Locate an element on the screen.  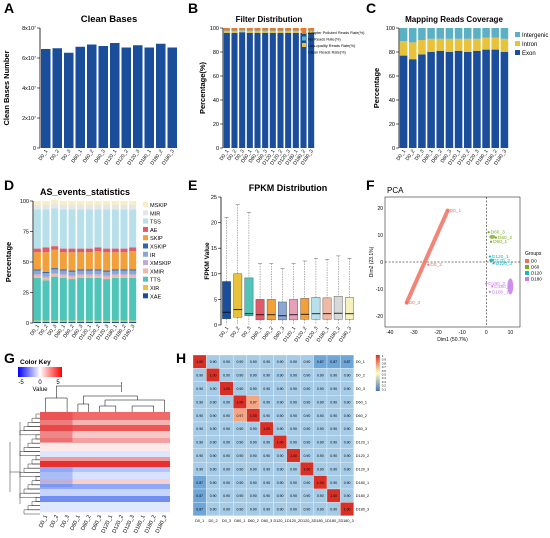
box is located at coordinates (293, 310).